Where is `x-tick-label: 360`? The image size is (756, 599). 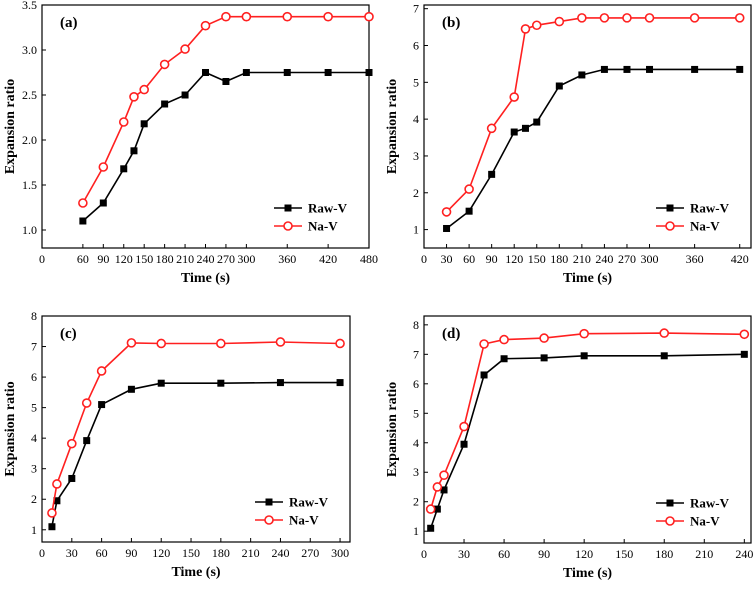
x-tick-label: 360 is located at coordinates (695, 259).